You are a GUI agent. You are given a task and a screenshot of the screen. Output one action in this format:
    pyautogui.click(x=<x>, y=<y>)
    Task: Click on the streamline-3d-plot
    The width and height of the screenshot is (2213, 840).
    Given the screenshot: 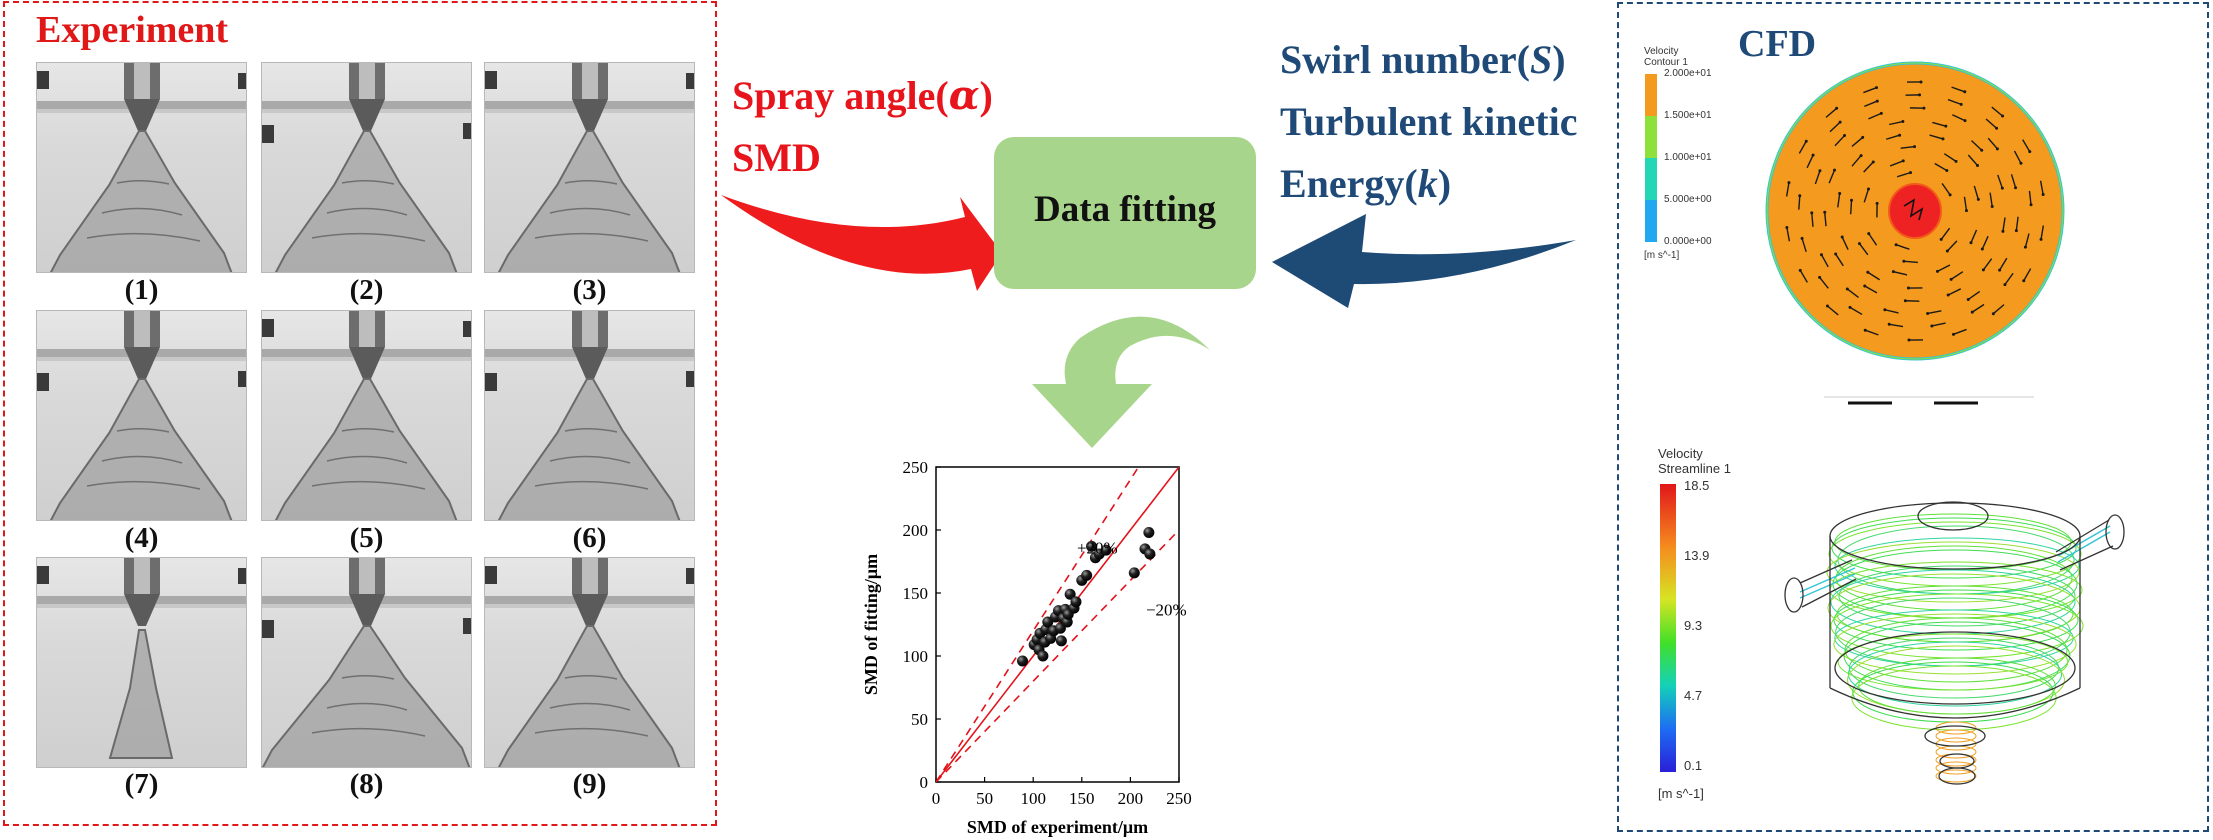 What is the action you would take?
    pyautogui.click(x=1953, y=640)
    